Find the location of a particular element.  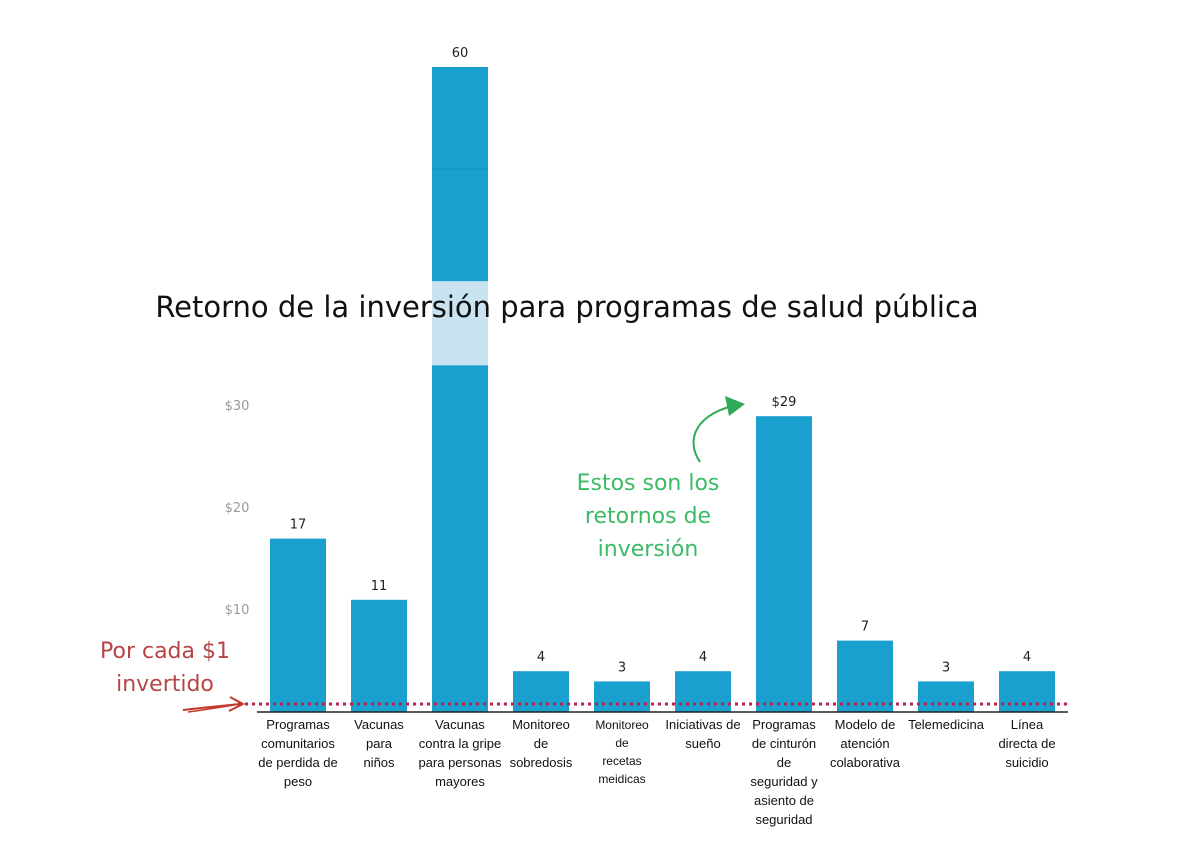

category-label: Vacunas para niños is located at coordinates (379, 743).